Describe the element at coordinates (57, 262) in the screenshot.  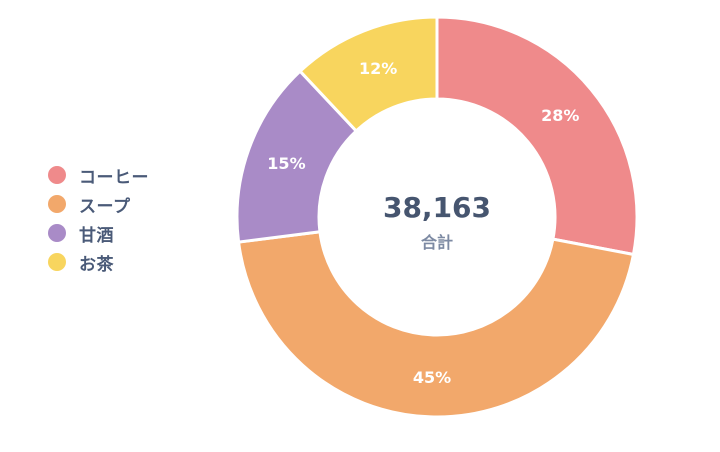
I see `legend-marker-tea` at that location.